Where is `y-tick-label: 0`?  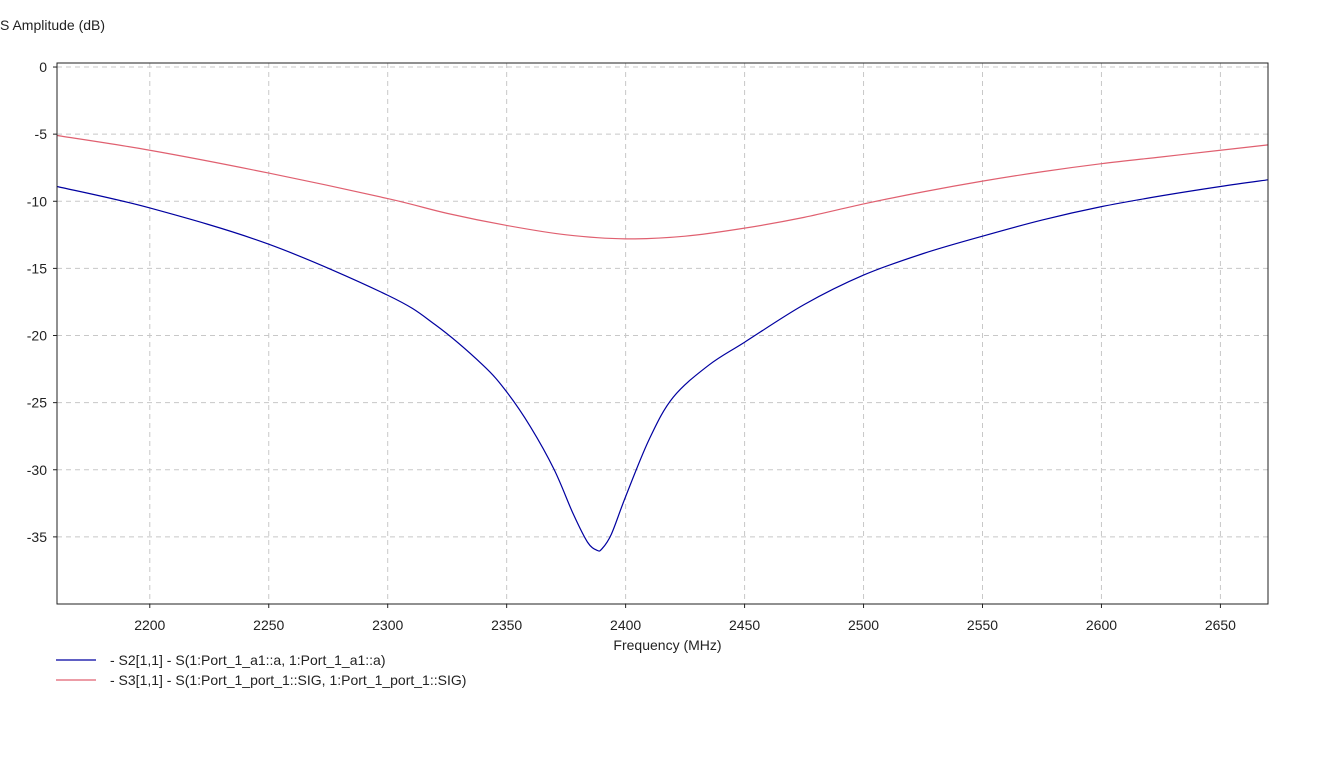 y-tick-label: 0 is located at coordinates (43, 67).